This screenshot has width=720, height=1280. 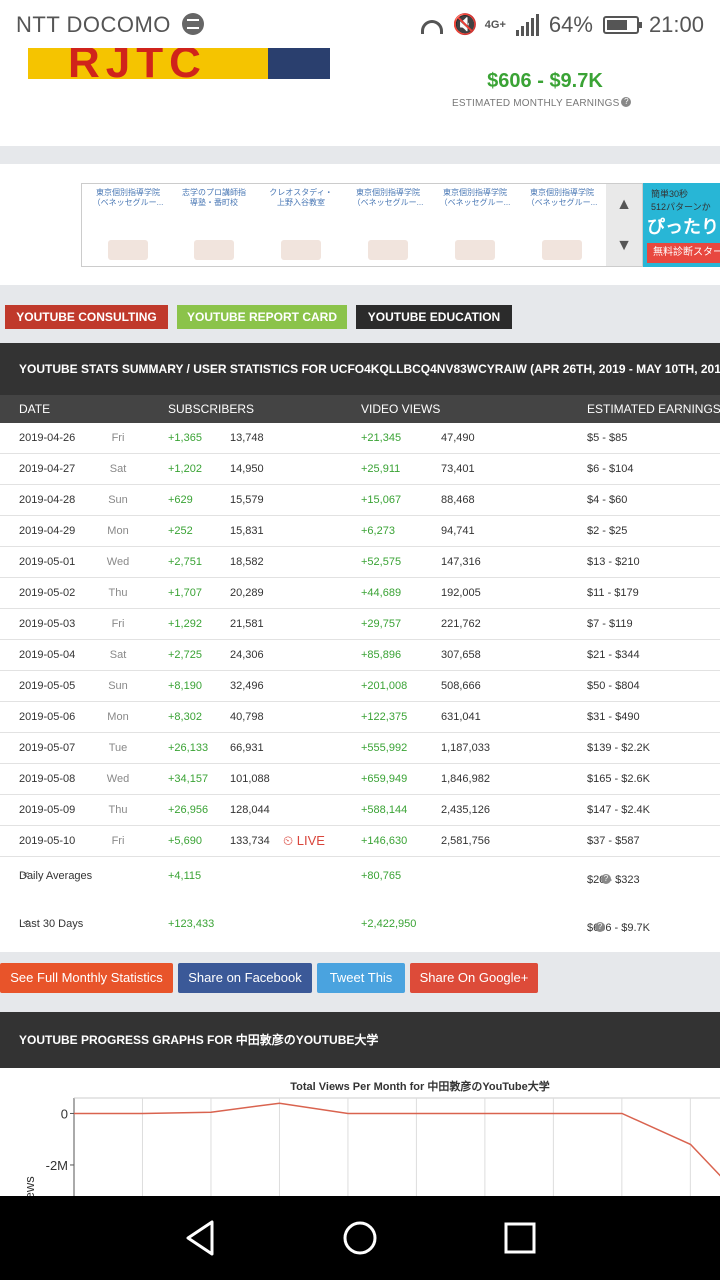 What do you see at coordinates (545, 81) in the screenshot?
I see `monthly-earnings-value: $606 - $9.7K` at bounding box center [545, 81].